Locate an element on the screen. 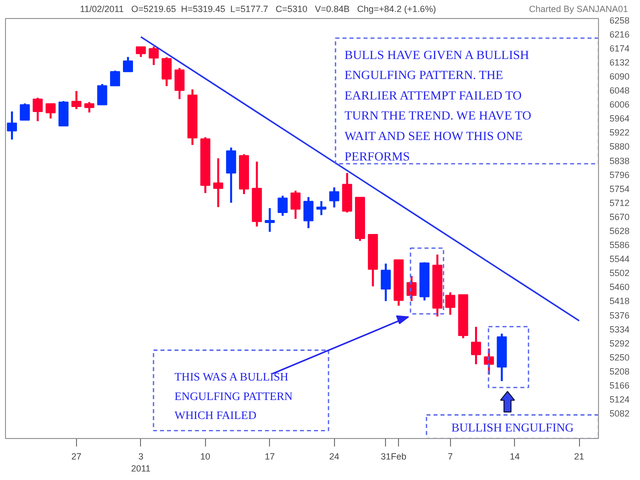 This screenshot has height=480, width=640. y-tick-label: 6090 is located at coordinates (620, 77).